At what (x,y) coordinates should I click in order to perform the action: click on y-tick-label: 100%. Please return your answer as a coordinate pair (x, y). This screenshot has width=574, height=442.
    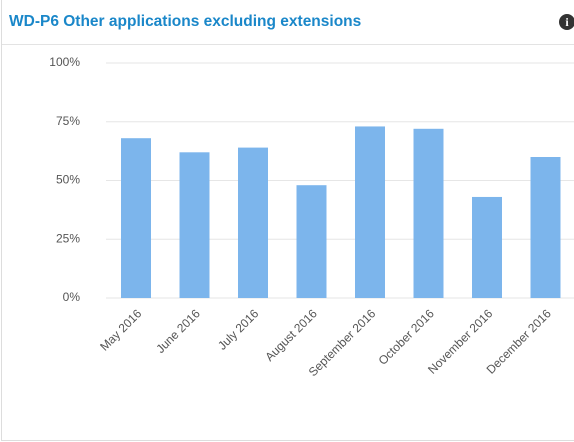
    Looking at the image, I should click on (64, 62).